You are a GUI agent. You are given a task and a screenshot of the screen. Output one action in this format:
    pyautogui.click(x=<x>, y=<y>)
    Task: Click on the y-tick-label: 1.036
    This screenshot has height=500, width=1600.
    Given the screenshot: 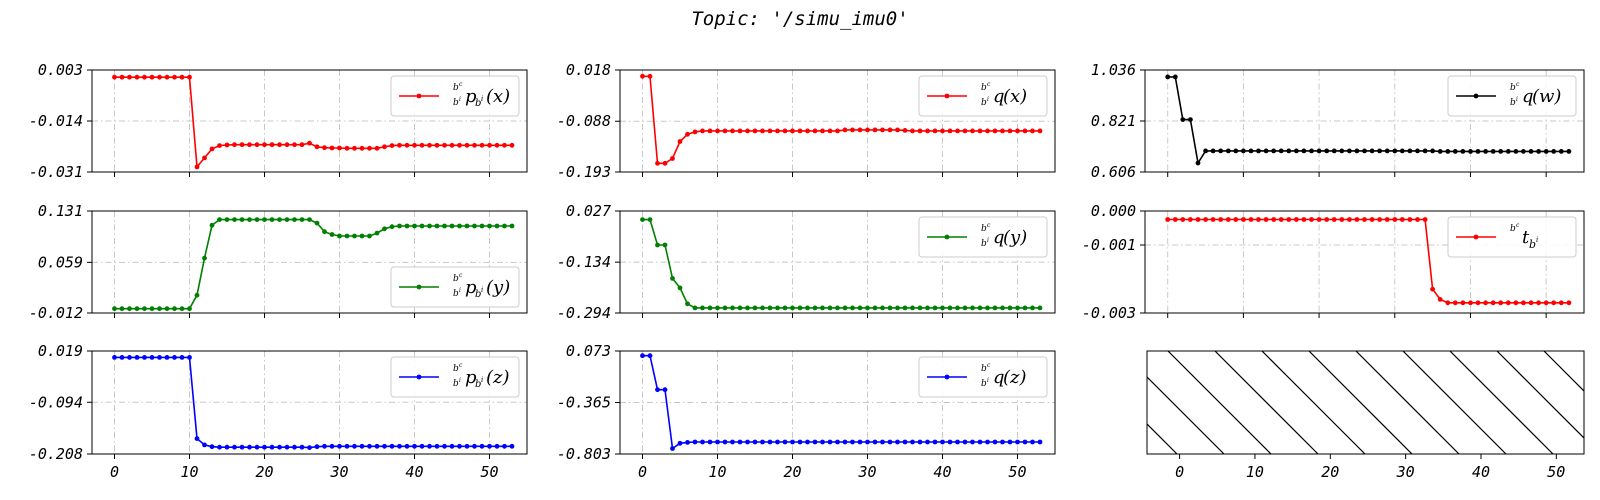 What is the action you would take?
    pyautogui.click(x=1113, y=70)
    